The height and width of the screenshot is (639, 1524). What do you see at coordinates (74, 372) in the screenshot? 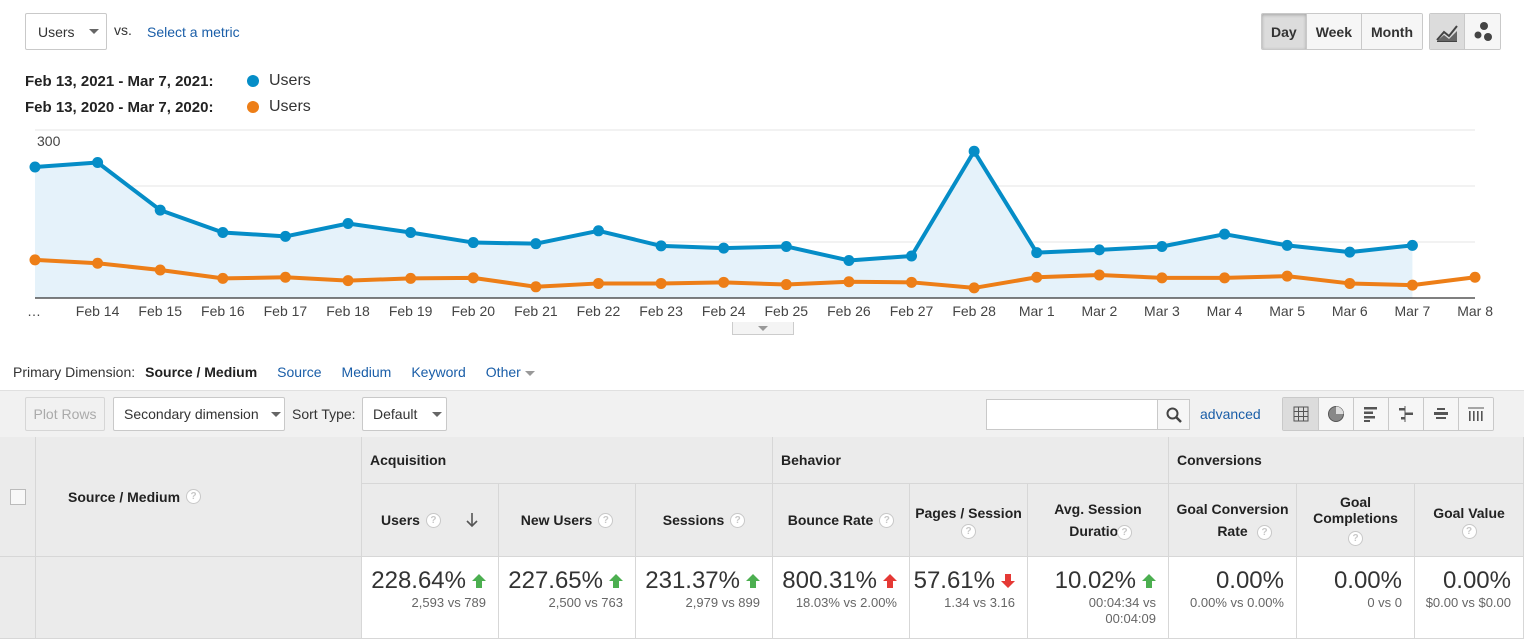
I see `primary-dimension-label: Primary Dimension:` at bounding box center [74, 372].